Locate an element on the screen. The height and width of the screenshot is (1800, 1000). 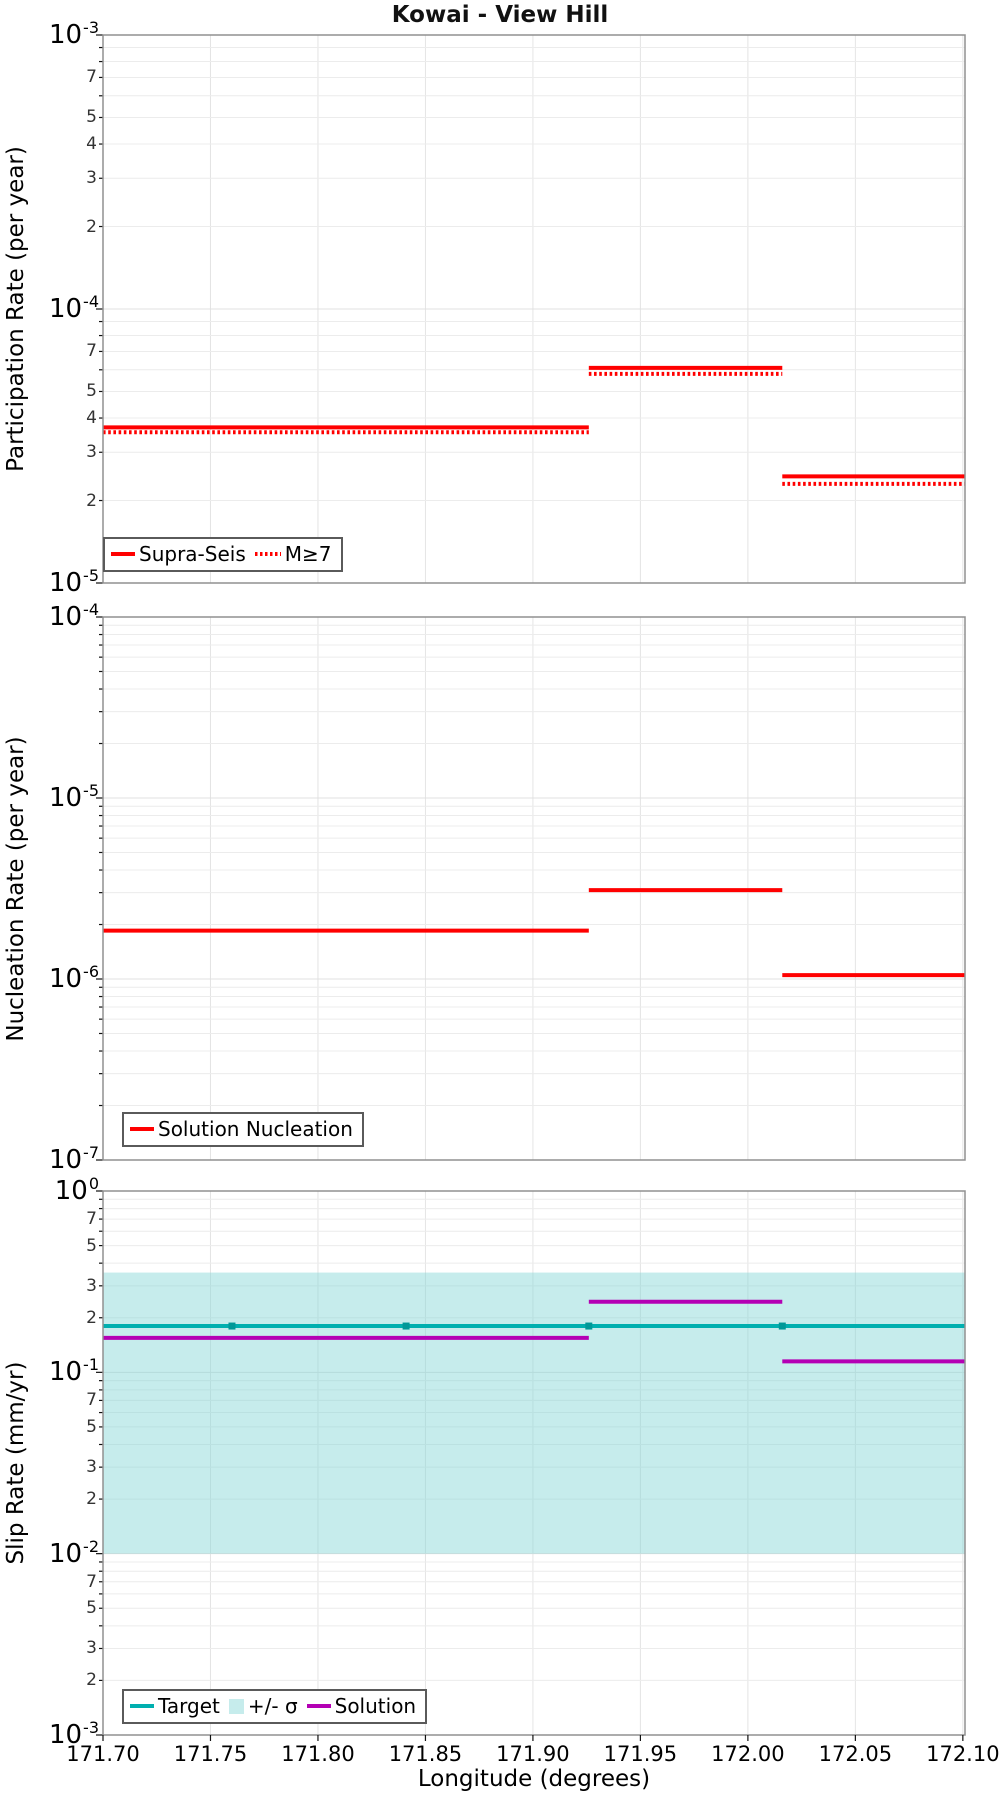
x-tick-label: 172.05 is located at coordinates (855, 1754).